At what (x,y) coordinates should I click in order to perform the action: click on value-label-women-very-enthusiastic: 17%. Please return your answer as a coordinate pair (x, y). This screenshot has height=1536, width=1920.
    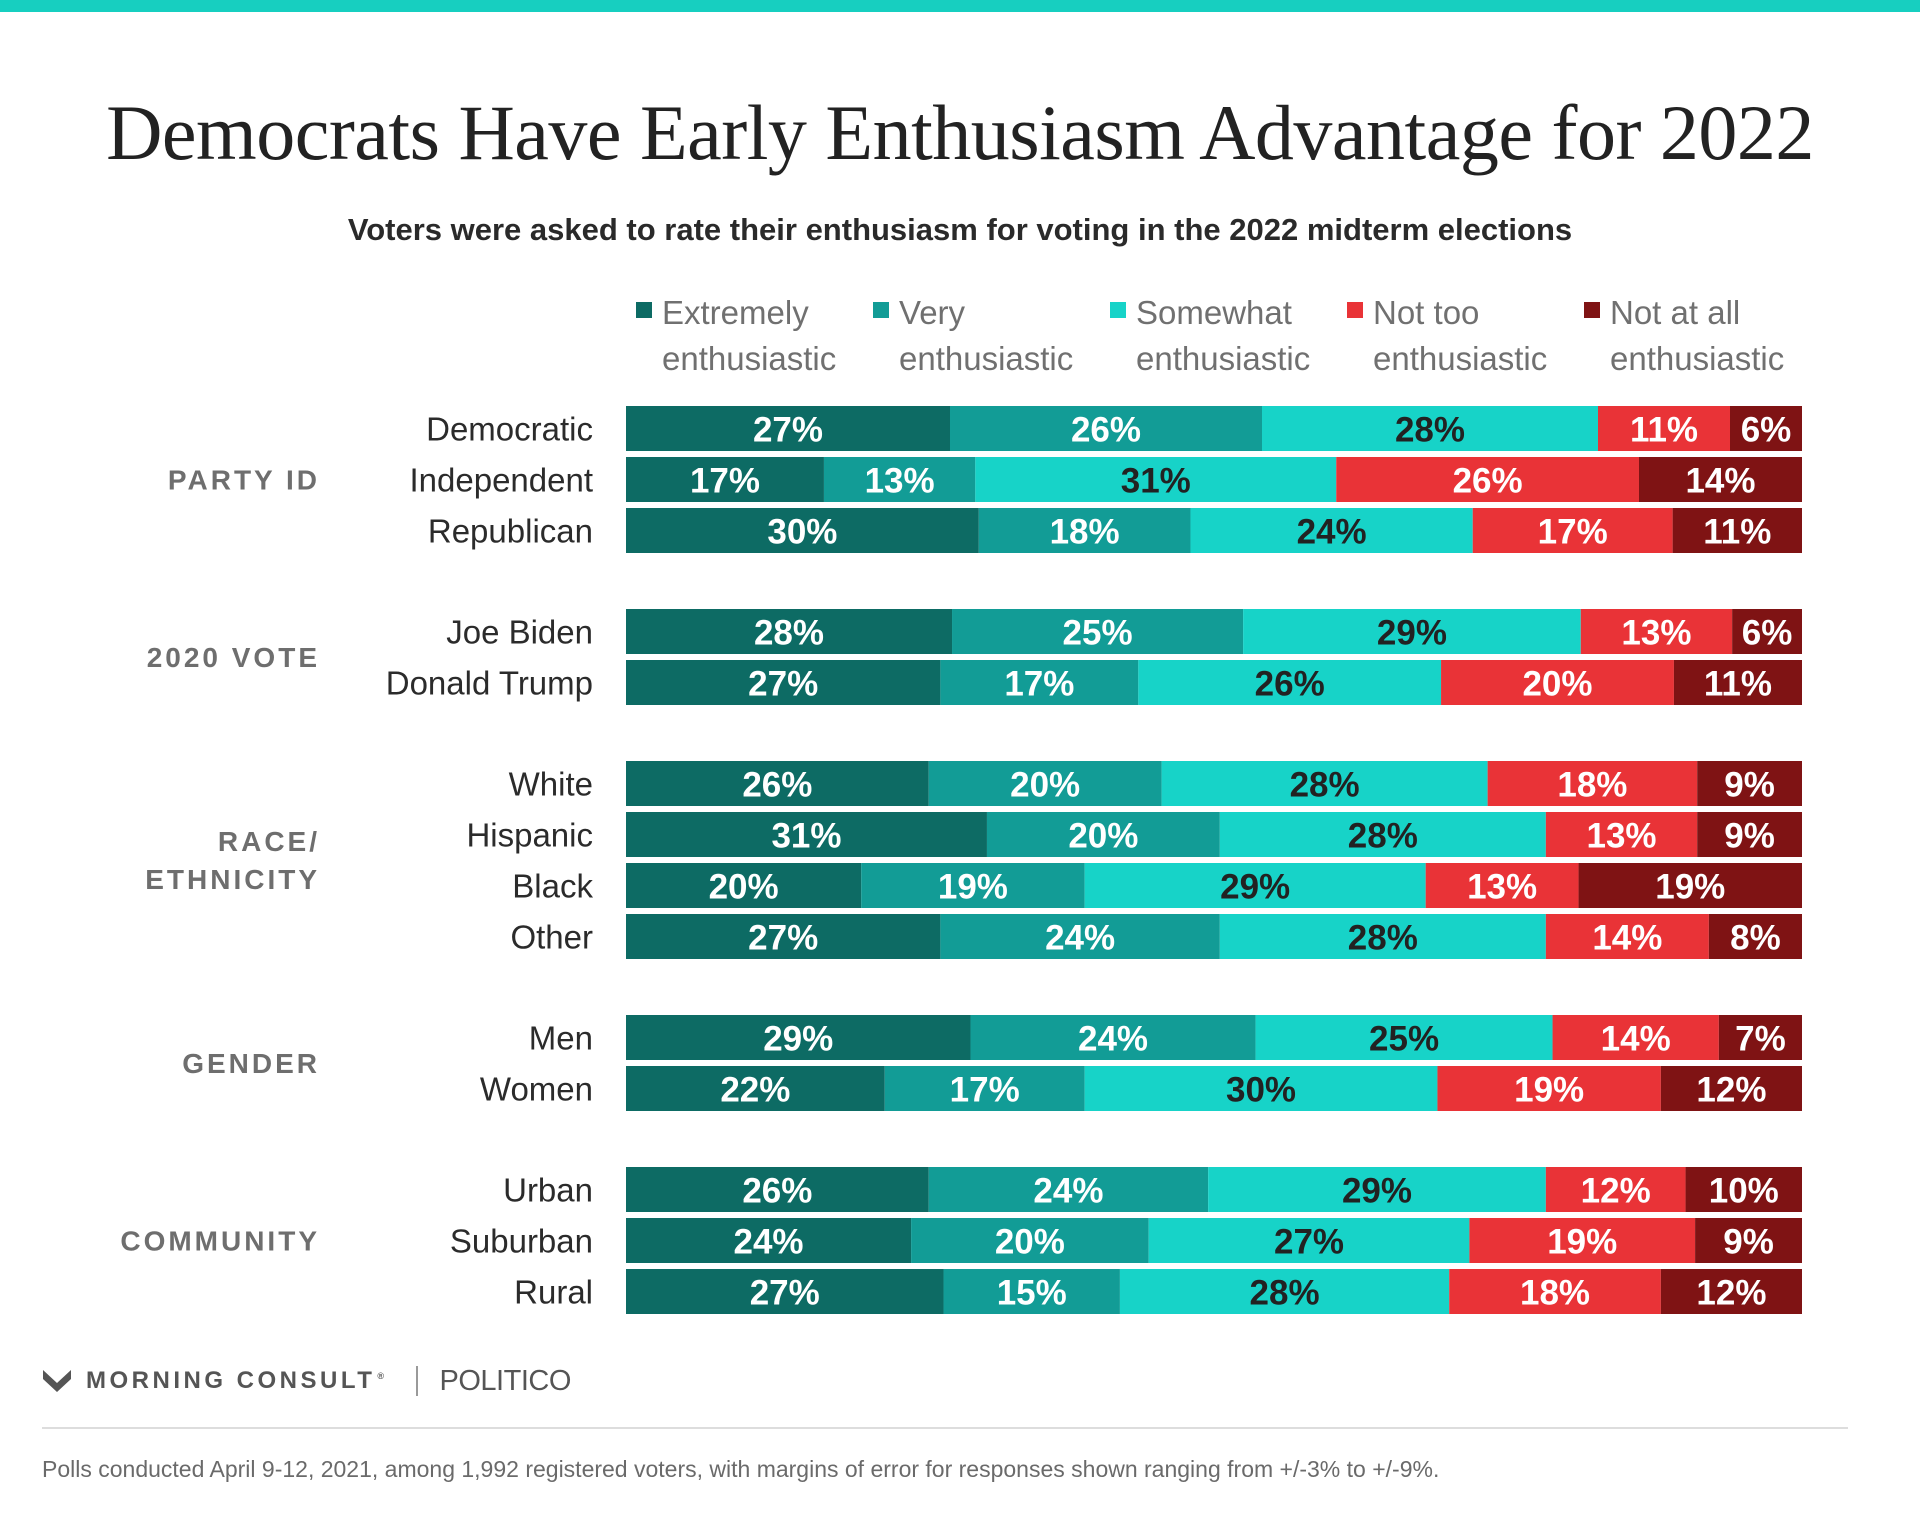
    Looking at the image, I should click on (985, 1090).